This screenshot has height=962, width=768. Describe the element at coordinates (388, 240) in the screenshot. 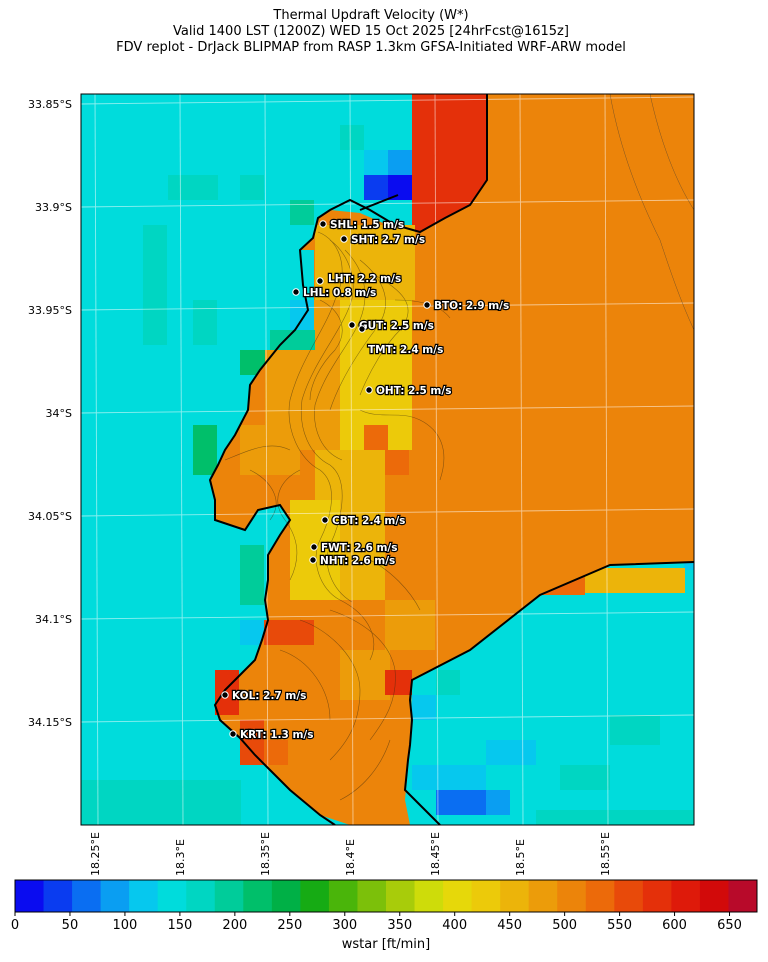

I see `station-label-sht: SHT: 2.7 m/s` at that location.